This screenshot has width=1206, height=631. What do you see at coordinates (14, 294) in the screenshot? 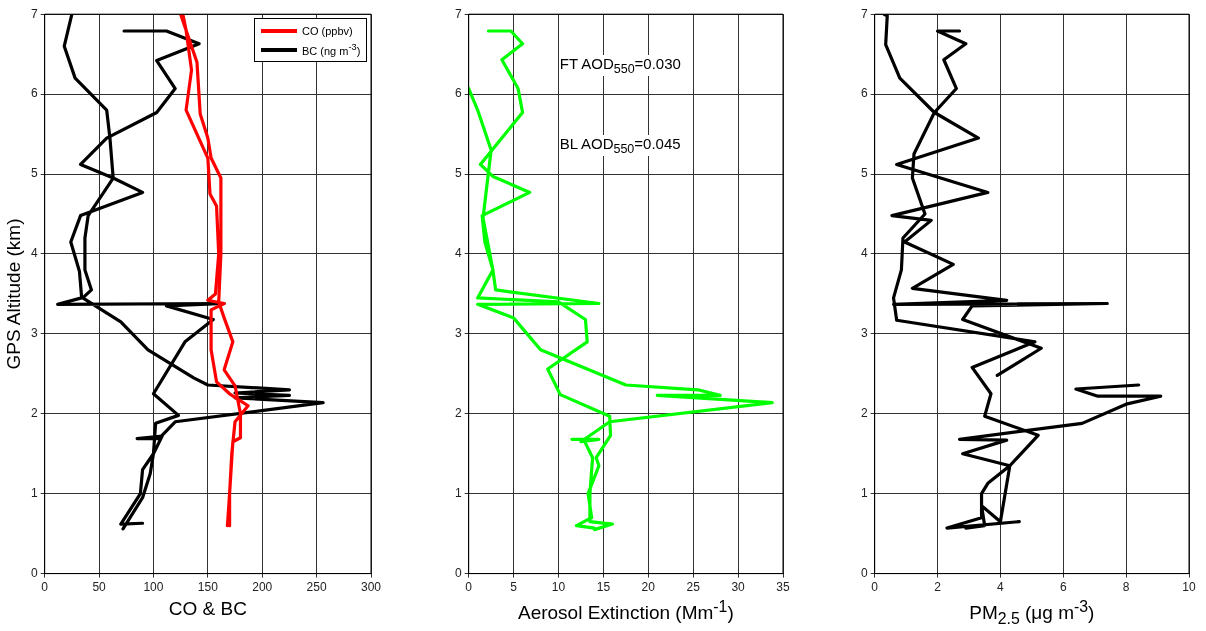
I see `y-axis-title: GPS Altitude (km)` at bounding box center [14, 294].